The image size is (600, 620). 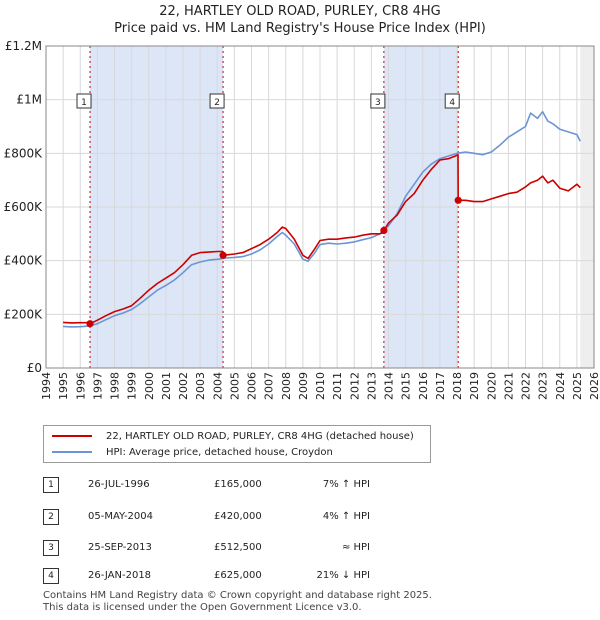 What do you see at coordinates (577, 386) in the screenshot?
I see `x-tick-label: 2025` at bounding box center [577, 386].